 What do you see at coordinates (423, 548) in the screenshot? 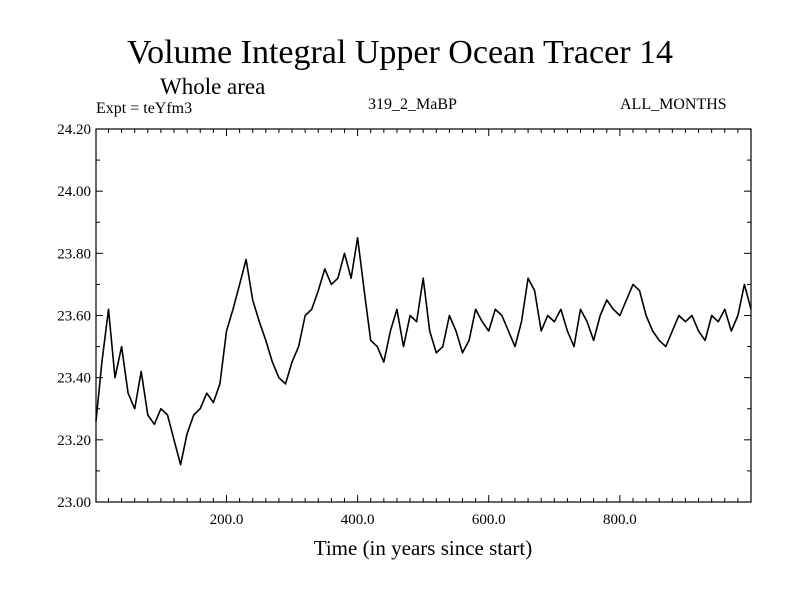
I see `x-axis-title: Time (in years since start)` at bounding box center [423, 548].